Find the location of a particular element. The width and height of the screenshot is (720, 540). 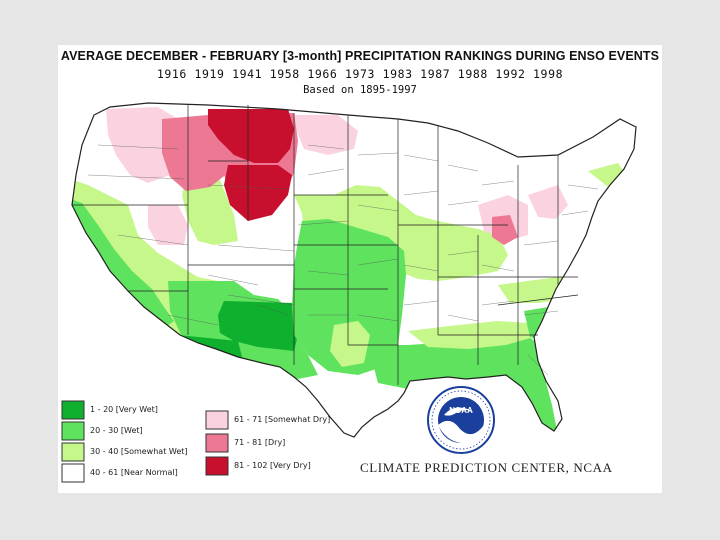

wyoming-very-dry is located at coordinates (258, 193).